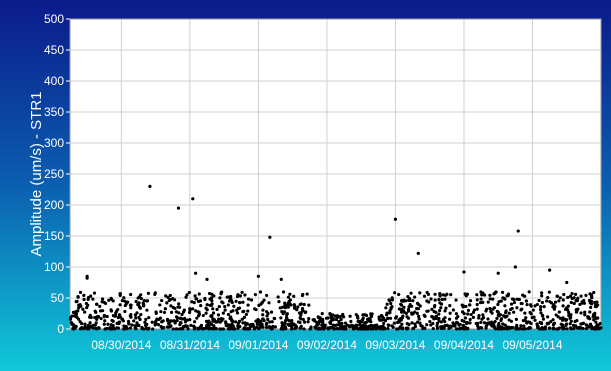 The width and height of the screenshot is (611, 371). What do you see at coordinates (54, 81) in the screenshot?
I see `y-tick-label: 400` at bounding box center [54, 81].